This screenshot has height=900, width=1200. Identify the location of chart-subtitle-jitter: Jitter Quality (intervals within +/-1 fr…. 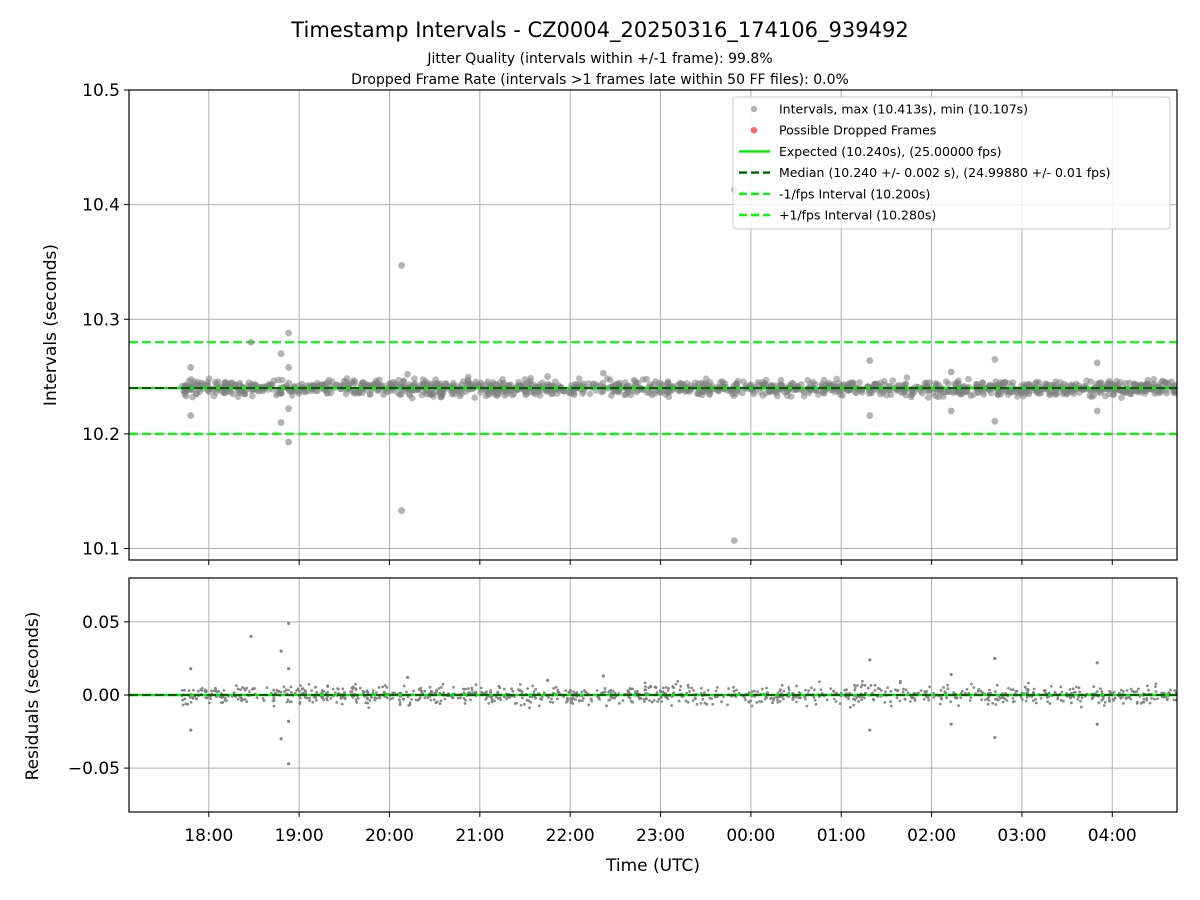
(599, 59).